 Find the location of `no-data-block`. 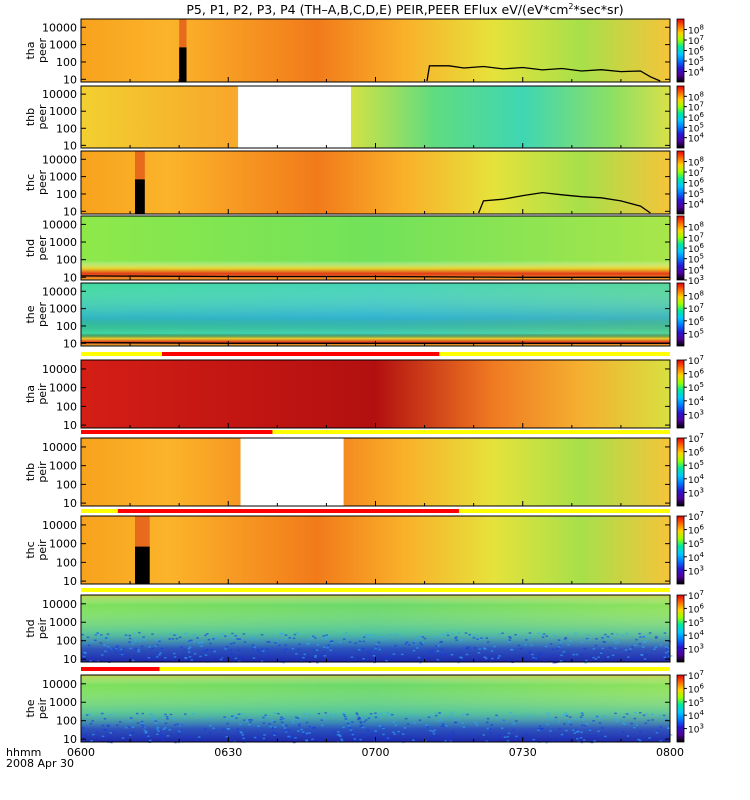

no-data-block is located at coordinates (183, 64).